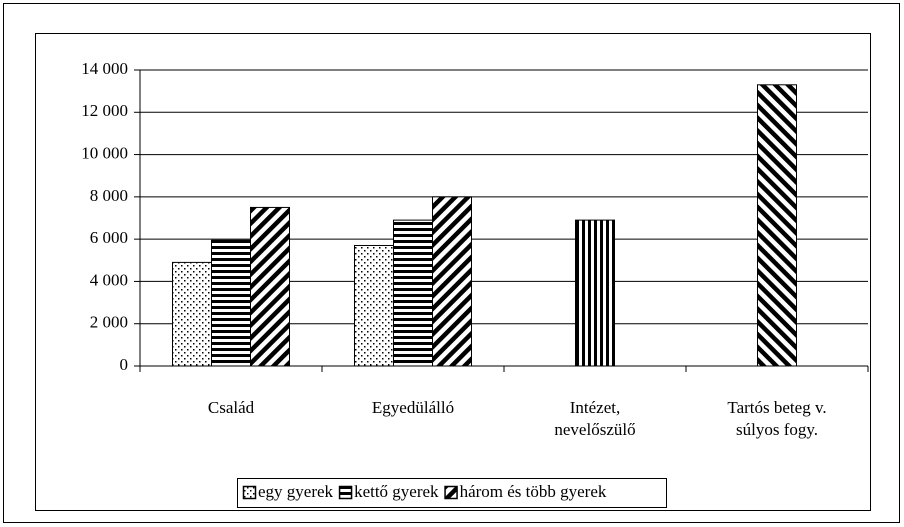 Image resolution: width=904 pixels, height=527 pixels. Describe the element at coordinates (109, 322) in the screenshot. I see `y-tick-label: 2 000` at that location.